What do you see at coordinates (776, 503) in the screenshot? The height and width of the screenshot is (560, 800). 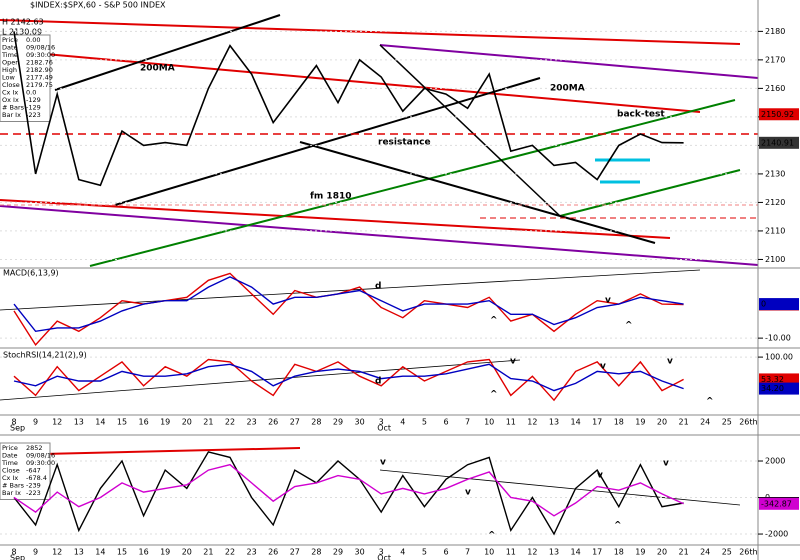 I see `last-value-label: -342.87` at bounding box center [776, 503].